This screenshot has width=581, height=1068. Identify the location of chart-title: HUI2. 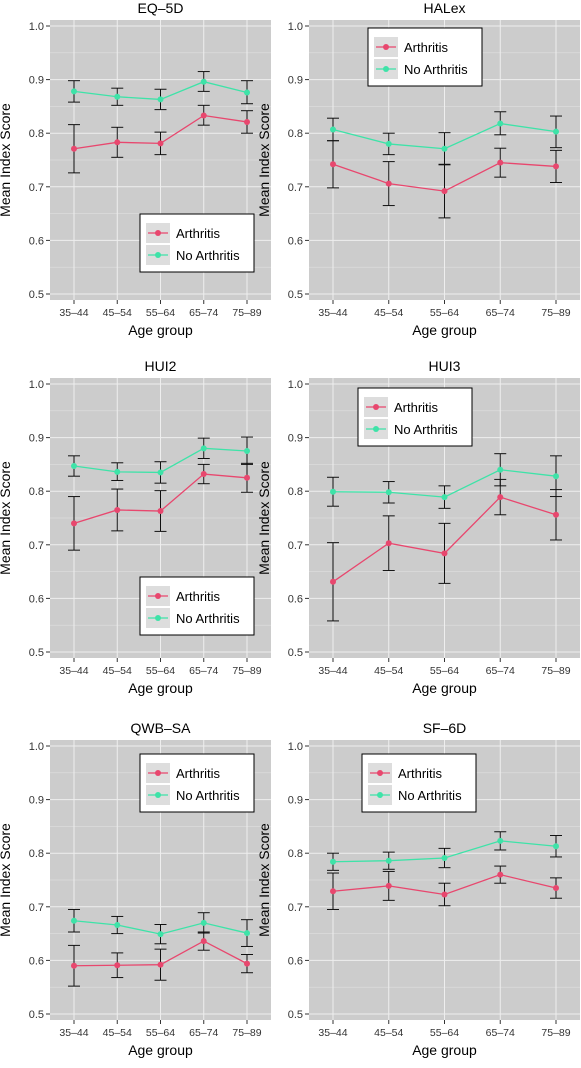
(161, 366).